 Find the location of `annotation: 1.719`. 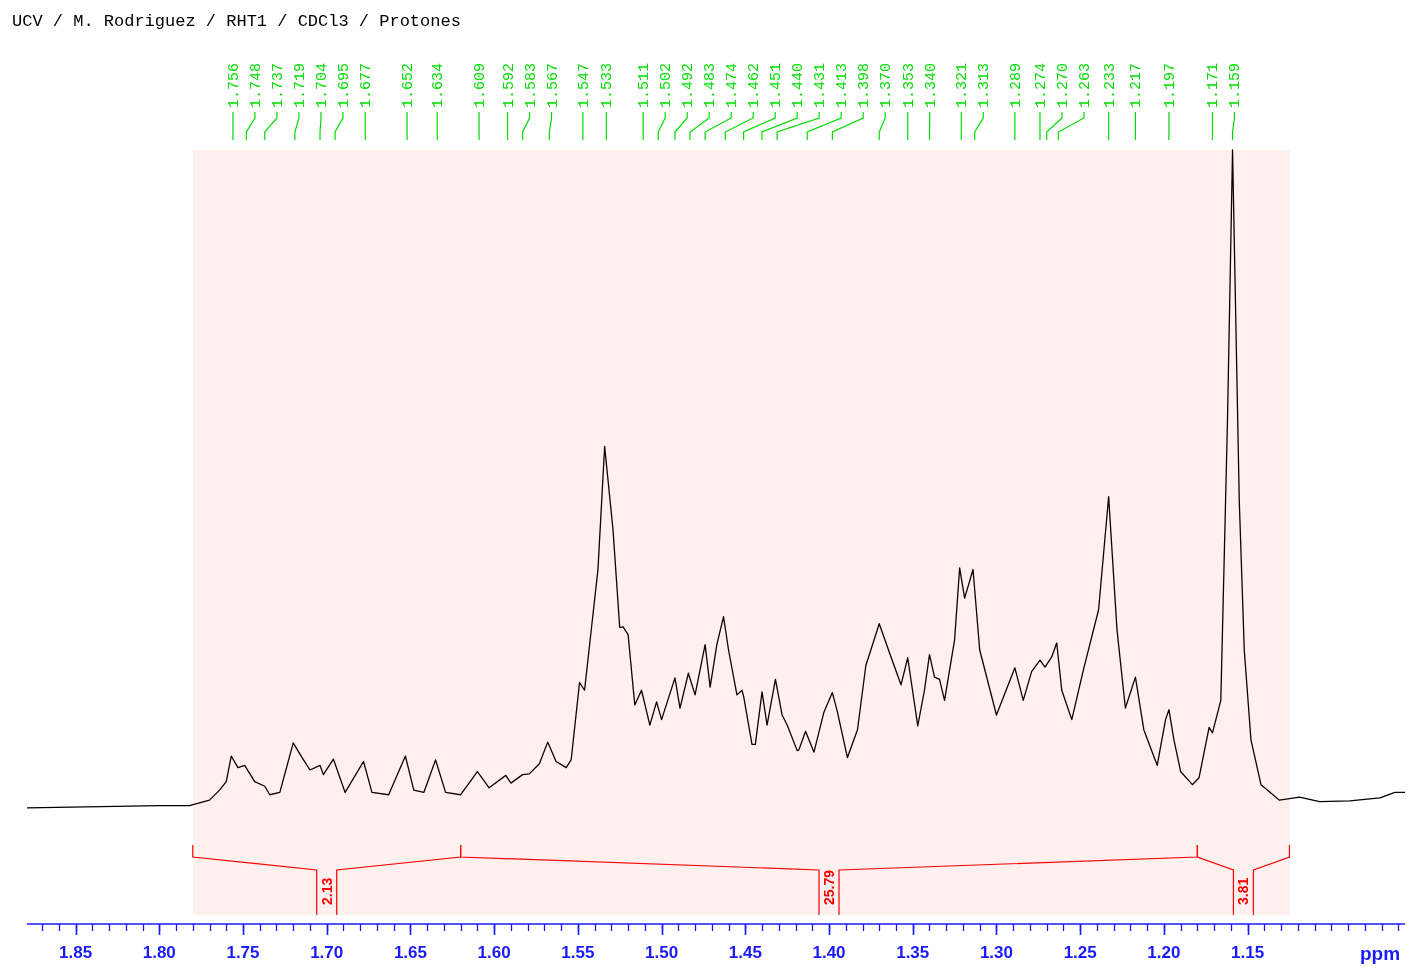

annotation: 1.719 is located at coordinates (300, 85).